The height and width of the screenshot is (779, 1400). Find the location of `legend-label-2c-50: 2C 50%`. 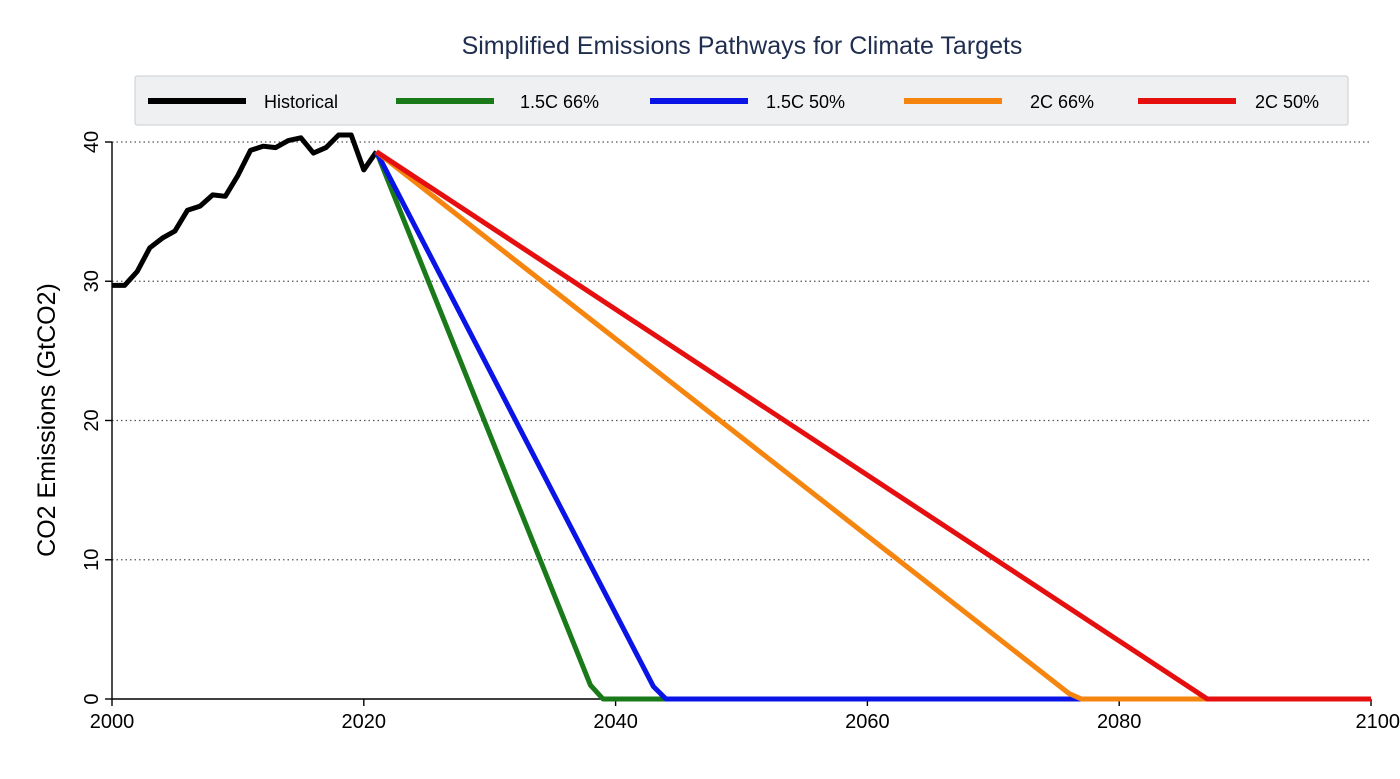

legend-label-2c-50: 2C 50% is located at coordinates (1287, 102).